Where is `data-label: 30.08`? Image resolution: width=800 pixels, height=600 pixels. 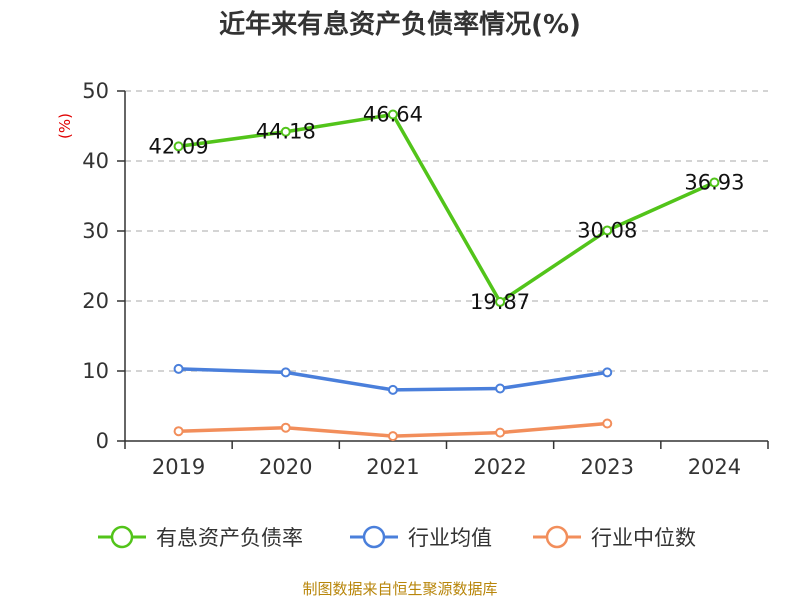
data-label: 30.08 is located at coordinates (607, 230).